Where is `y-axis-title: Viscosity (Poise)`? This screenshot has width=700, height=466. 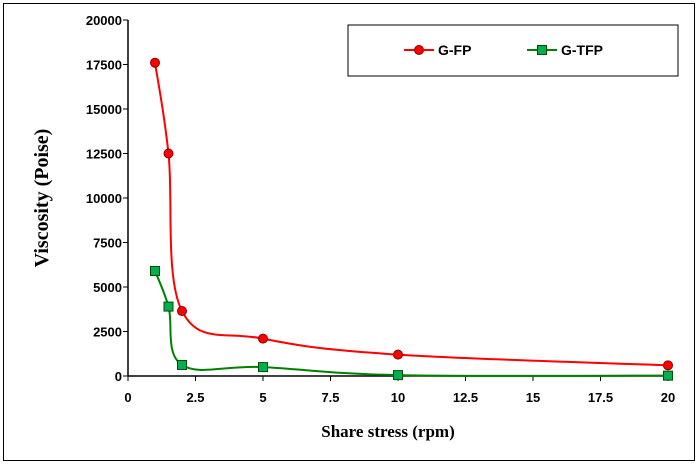
y-axis-title: Viscosity (Poise) is located at coordinates (42, 198).